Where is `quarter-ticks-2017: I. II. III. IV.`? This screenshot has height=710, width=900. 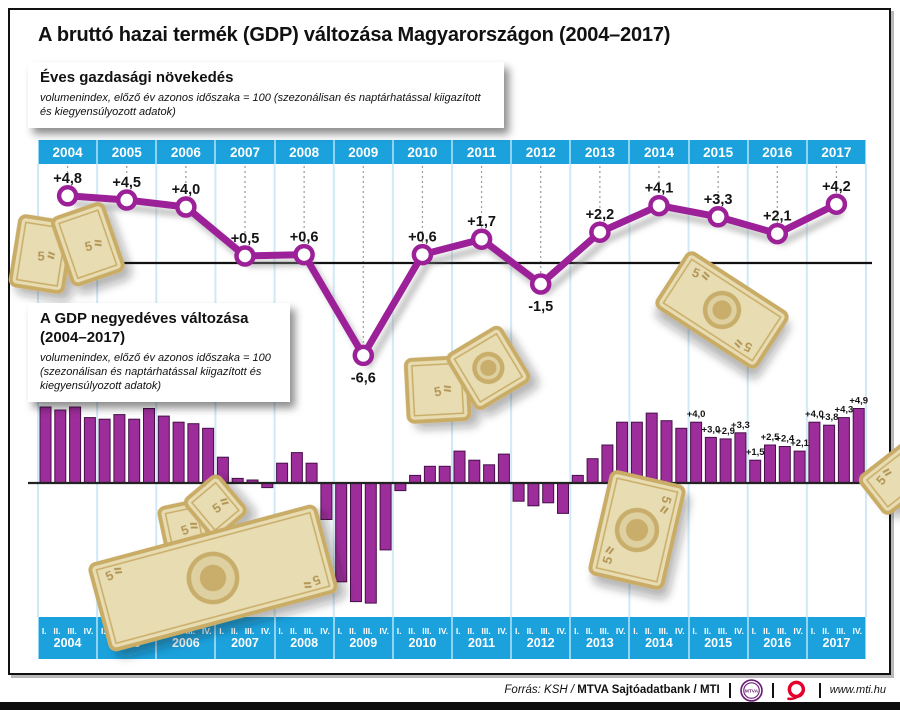
quarter-ticks-2017: I. II. III. IV. is located at coordinates (836, 631).